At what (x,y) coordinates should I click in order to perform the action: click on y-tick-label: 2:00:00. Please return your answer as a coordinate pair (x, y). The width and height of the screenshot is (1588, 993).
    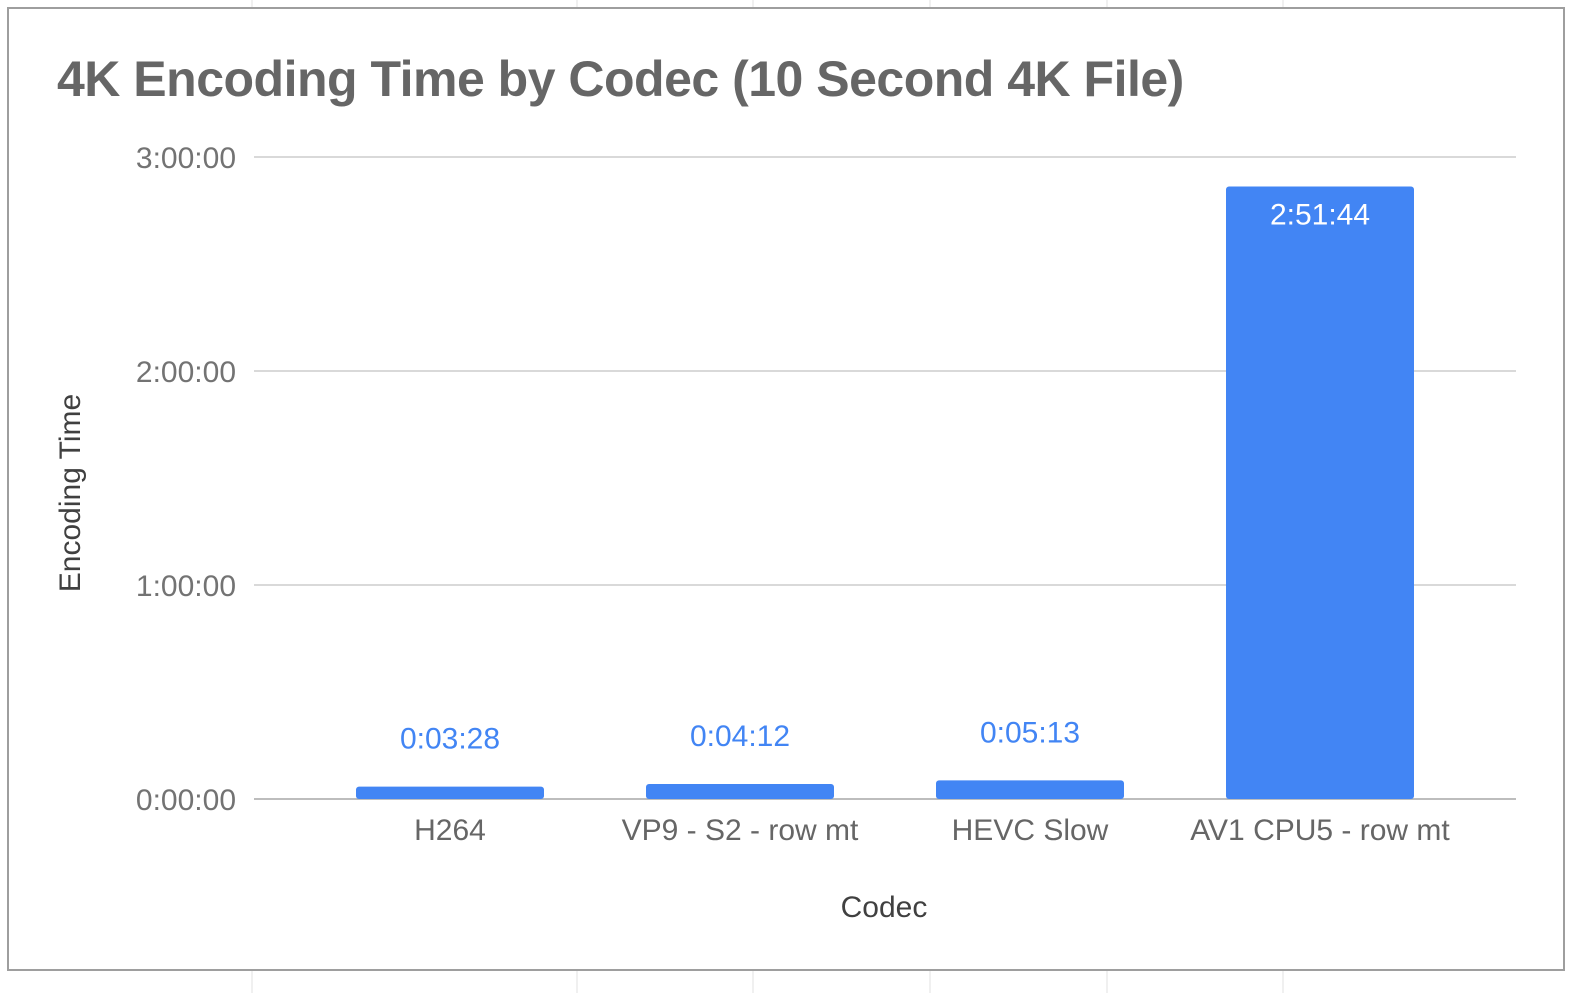
    Looking at the image, I should click on (186, 372).